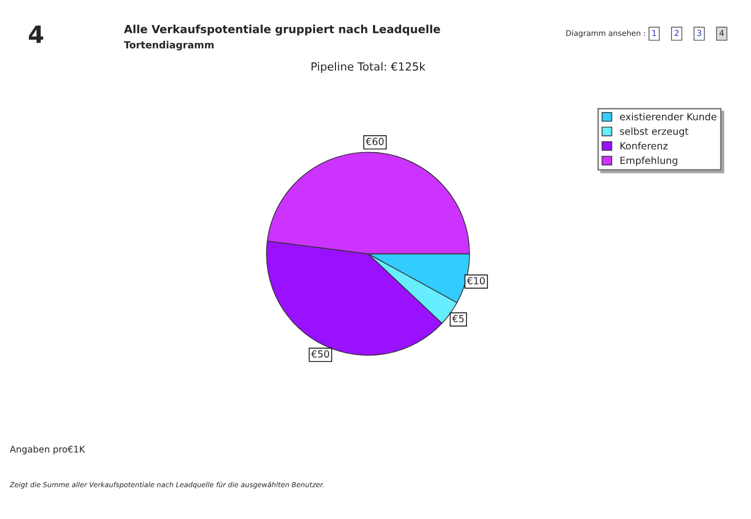 This screenshot has width=751, height=519. What do you see at coordinates (458, 318) in the screenshot?
I see `data-label: €5` at bounding box center [458, 318].